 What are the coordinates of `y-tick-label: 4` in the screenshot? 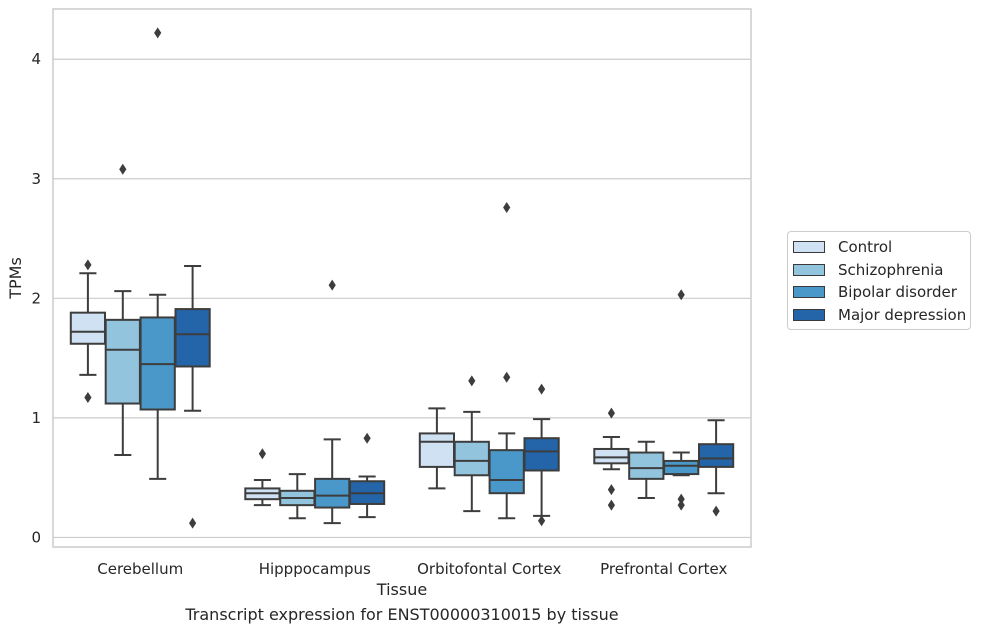 It's located at (36, 59).